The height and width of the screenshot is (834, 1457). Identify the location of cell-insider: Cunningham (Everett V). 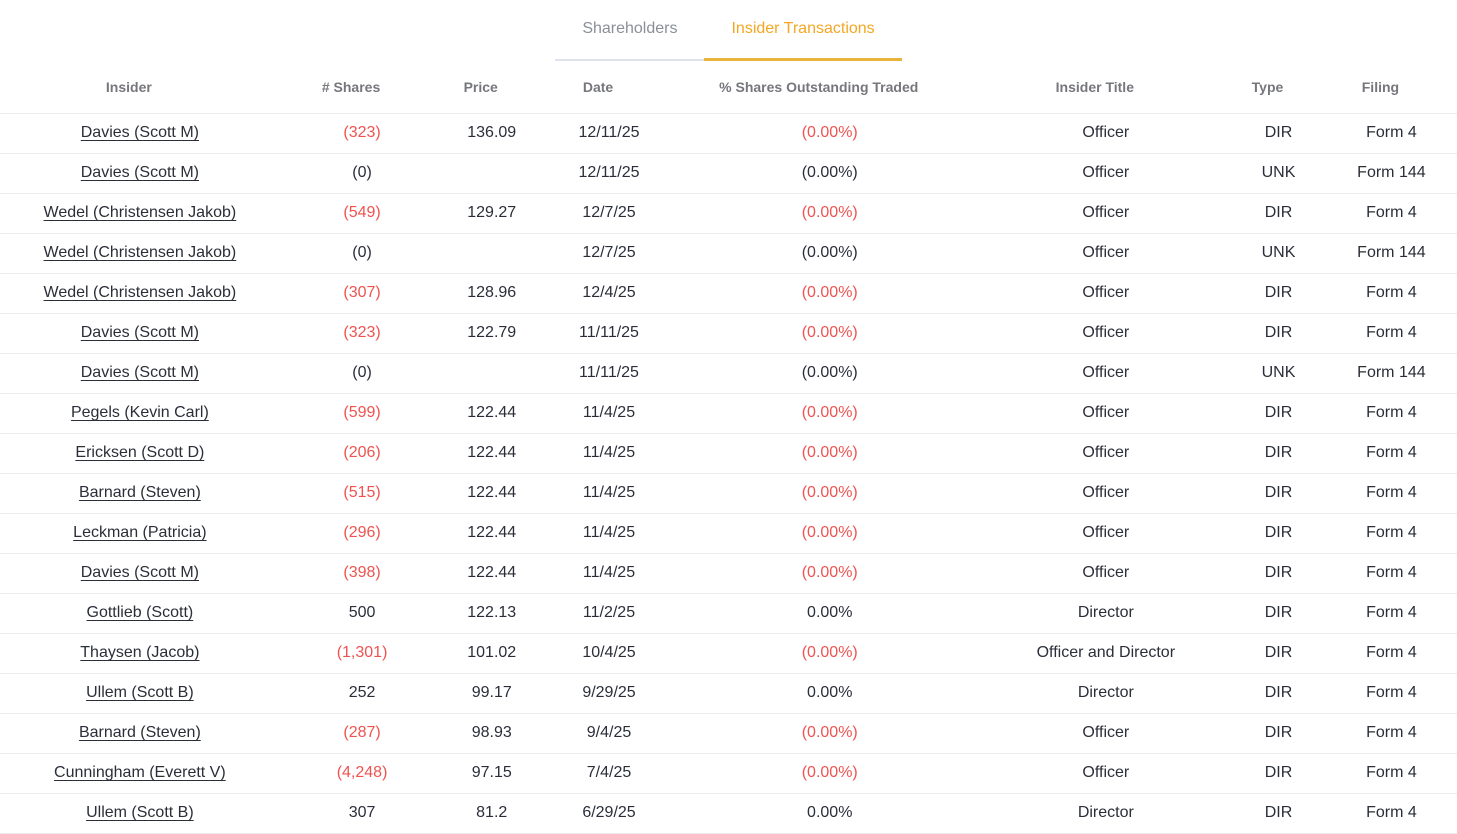
(140, 773).